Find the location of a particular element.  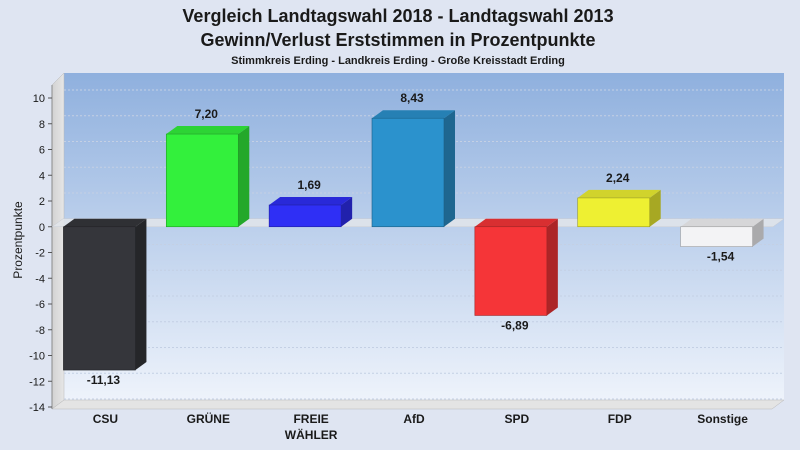

y-tick-label: -14 is located at coordinates (37, 408).